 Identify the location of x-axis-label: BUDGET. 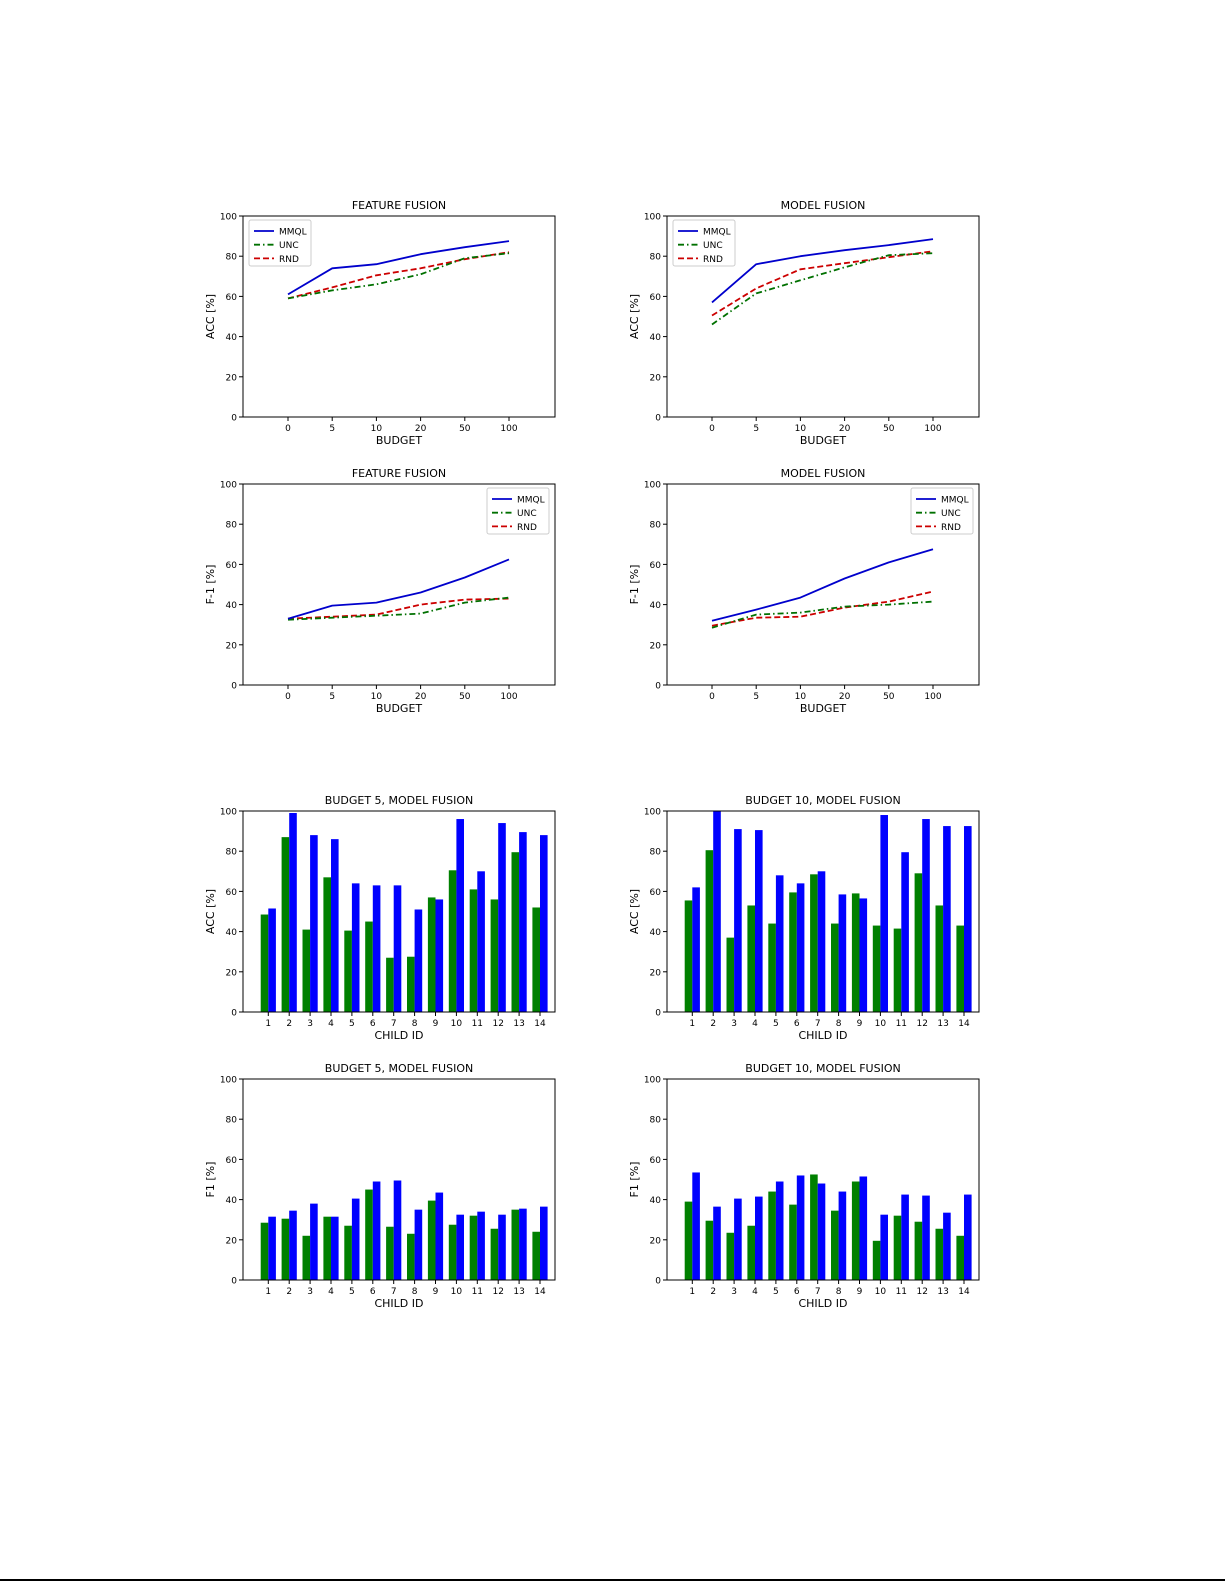
(399, 708).